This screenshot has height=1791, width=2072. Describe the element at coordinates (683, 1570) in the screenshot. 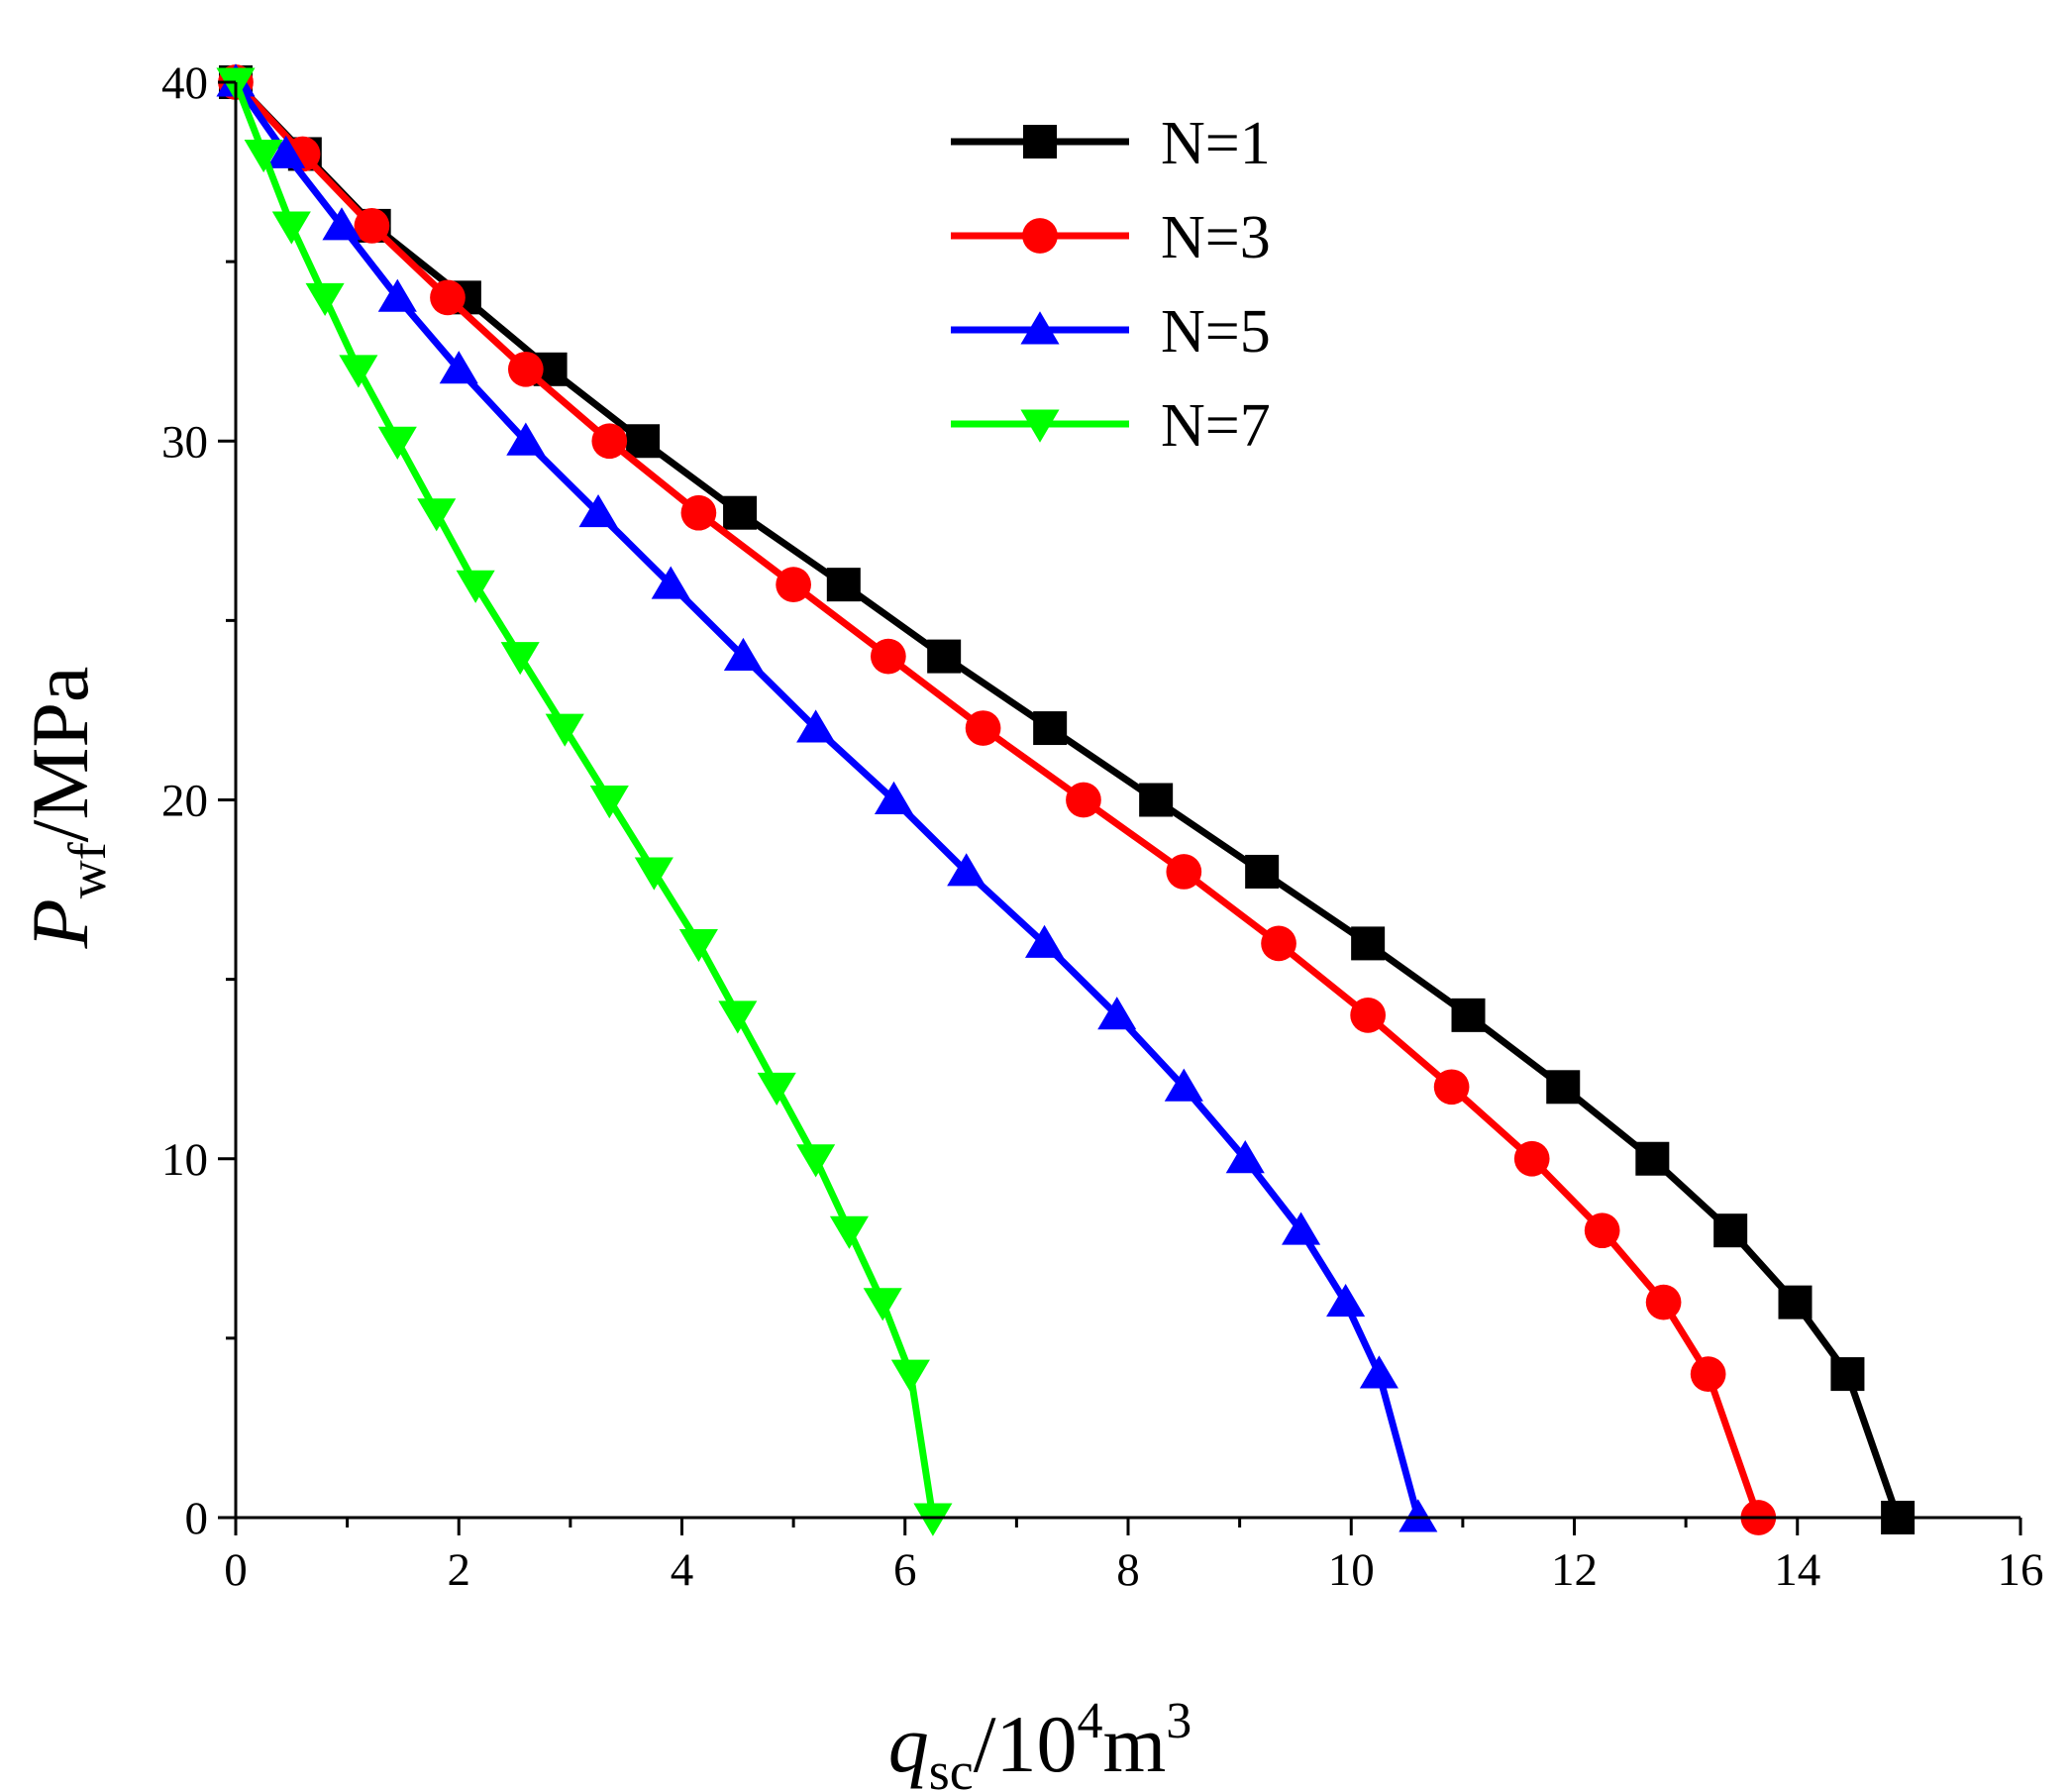

I see `x-tick-label: 4` at that location.